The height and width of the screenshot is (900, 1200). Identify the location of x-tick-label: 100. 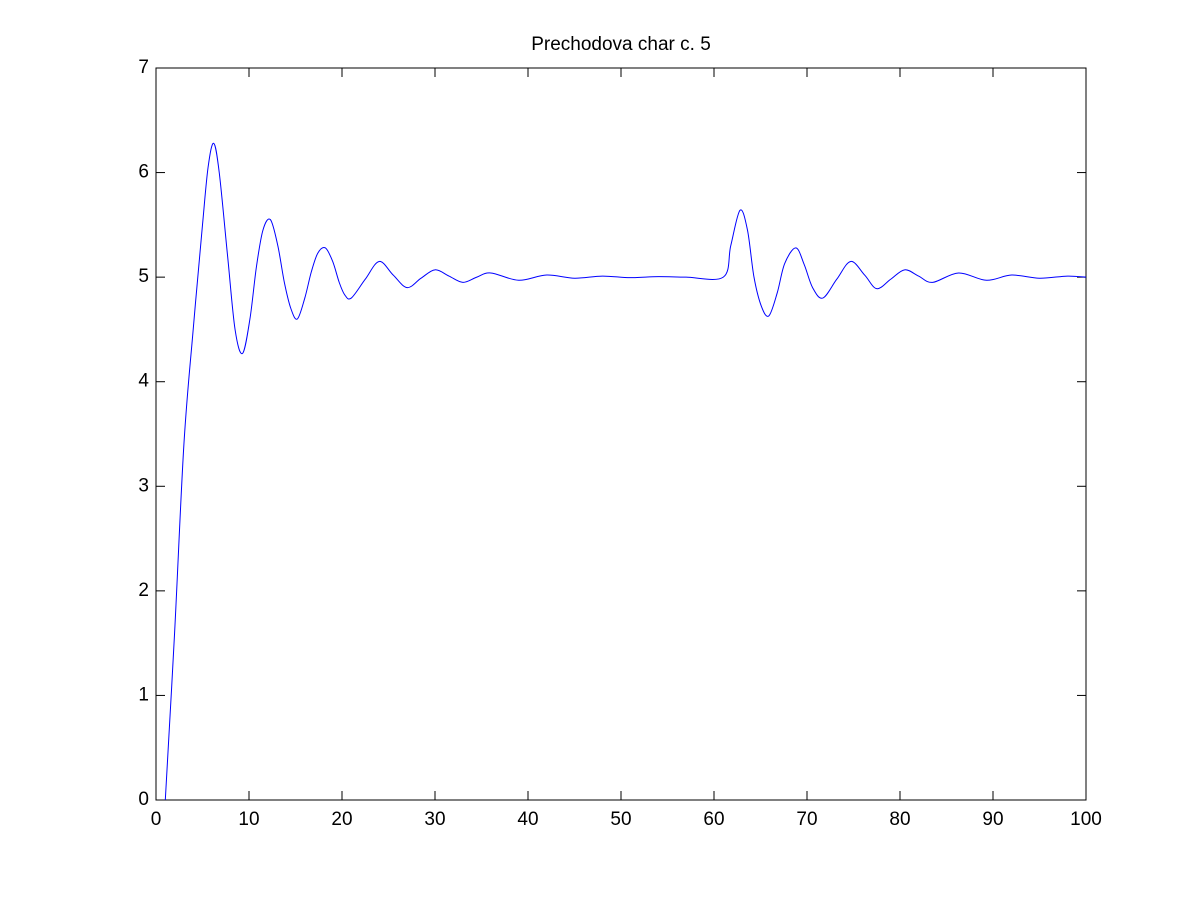
(1086, 819).